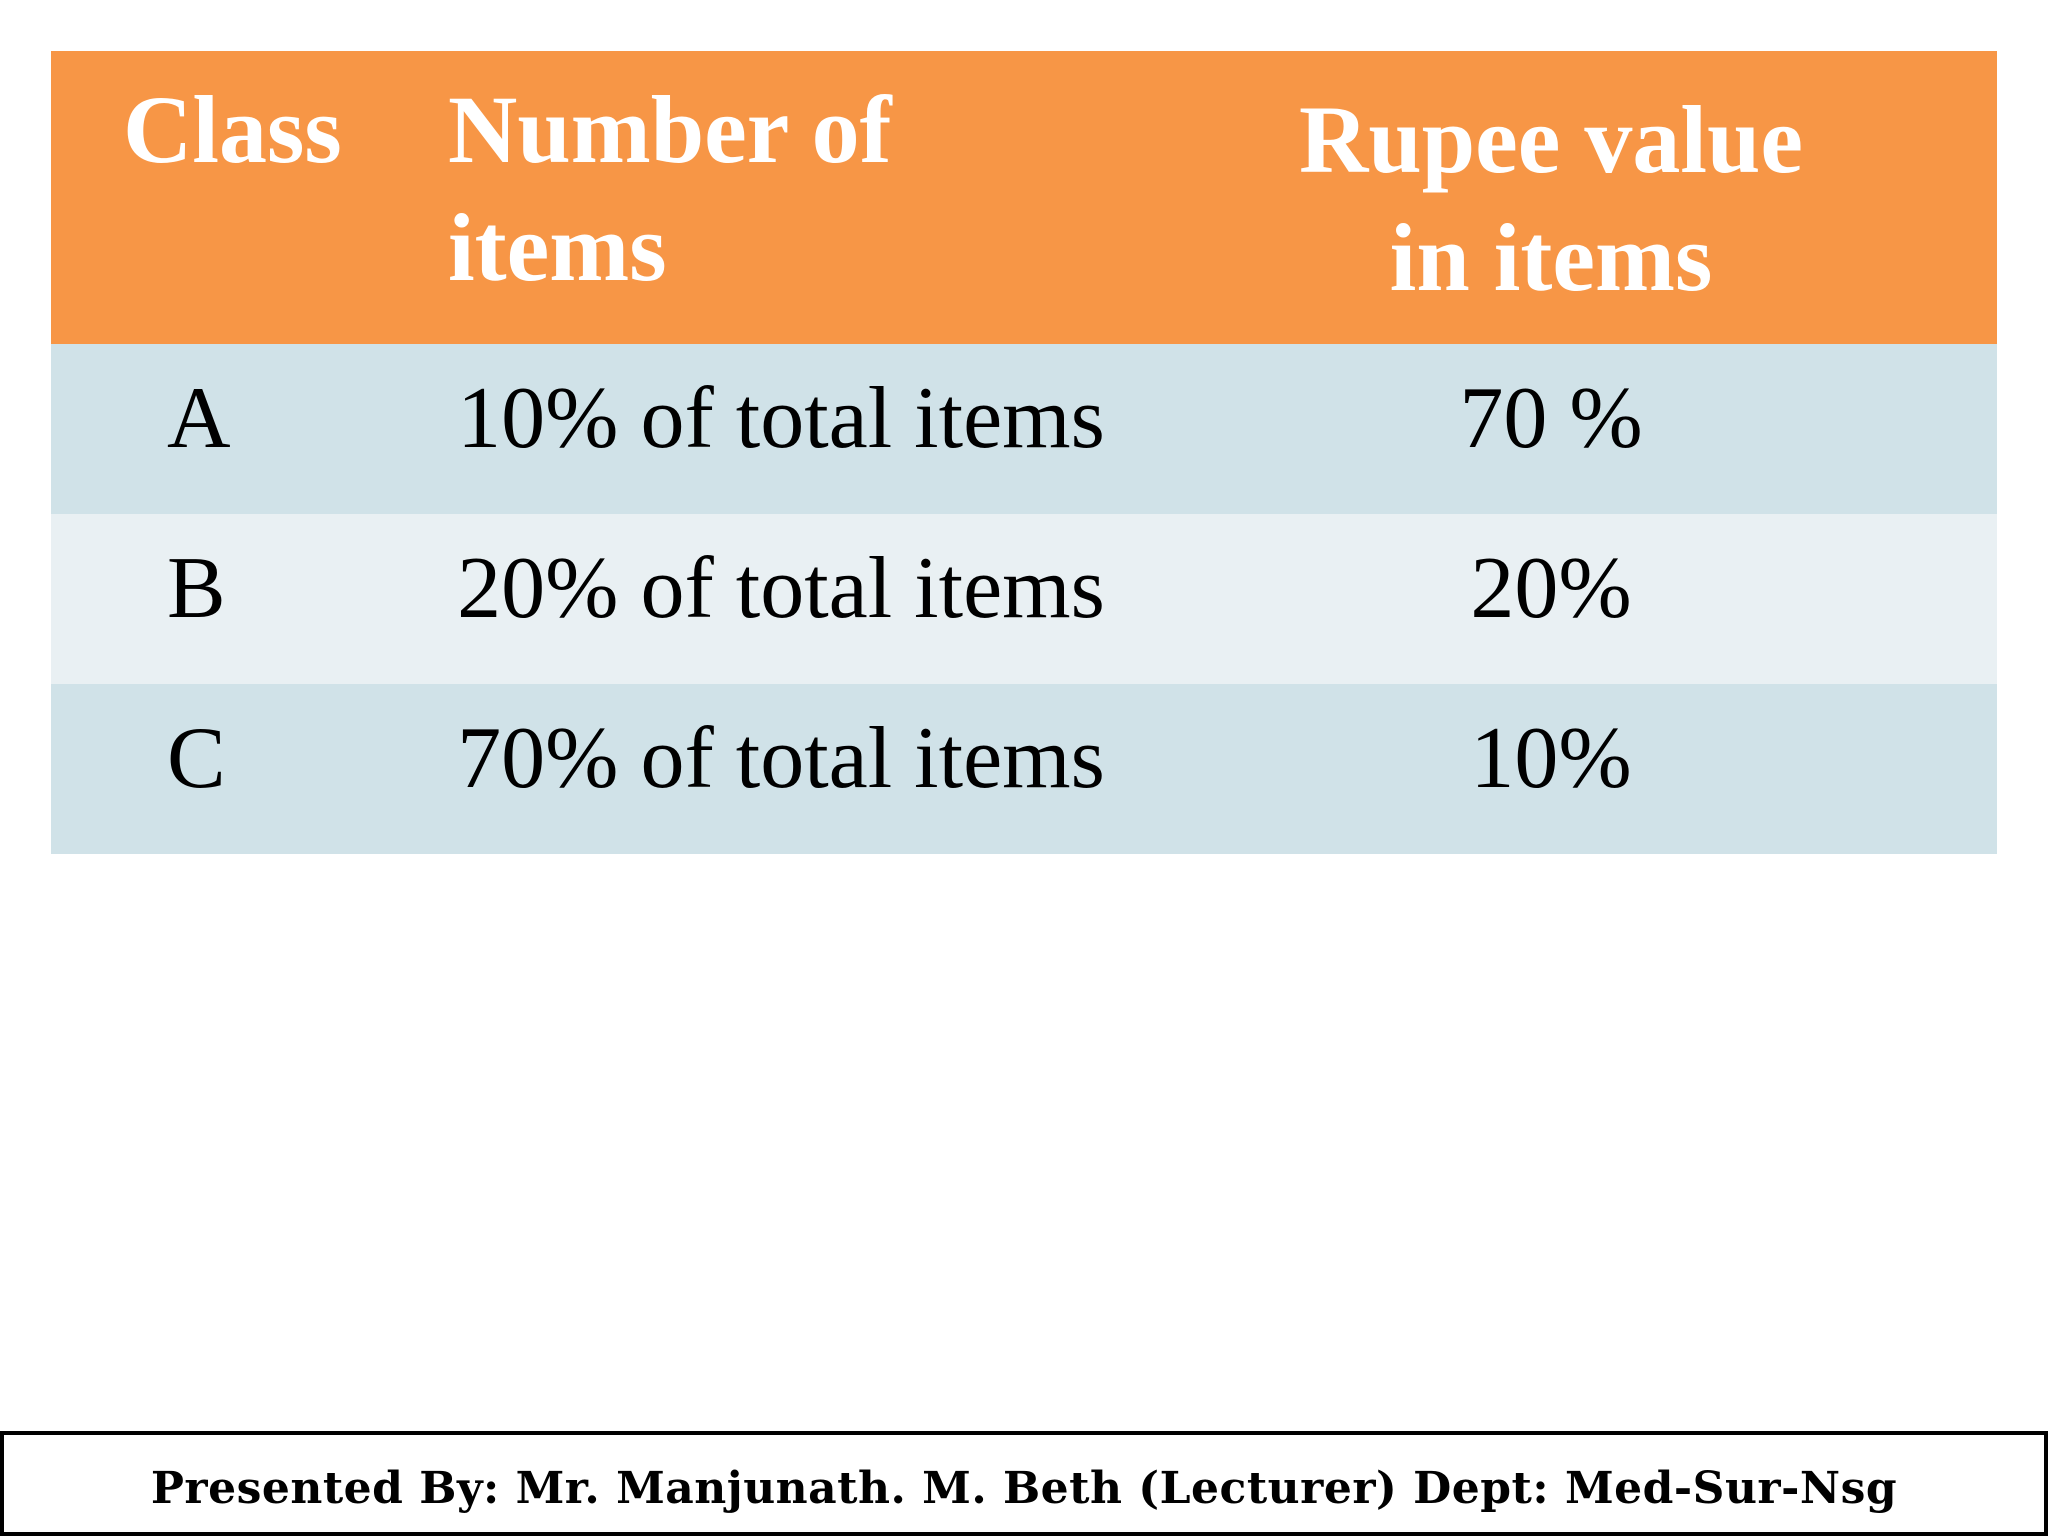 Image resolution: width=2048 pixels, height=1536 pixels. What do you see at coordinates (781, 758) in the screenshot?
I see `number-cell: 70% of total items` at bounding box center [781, 758].